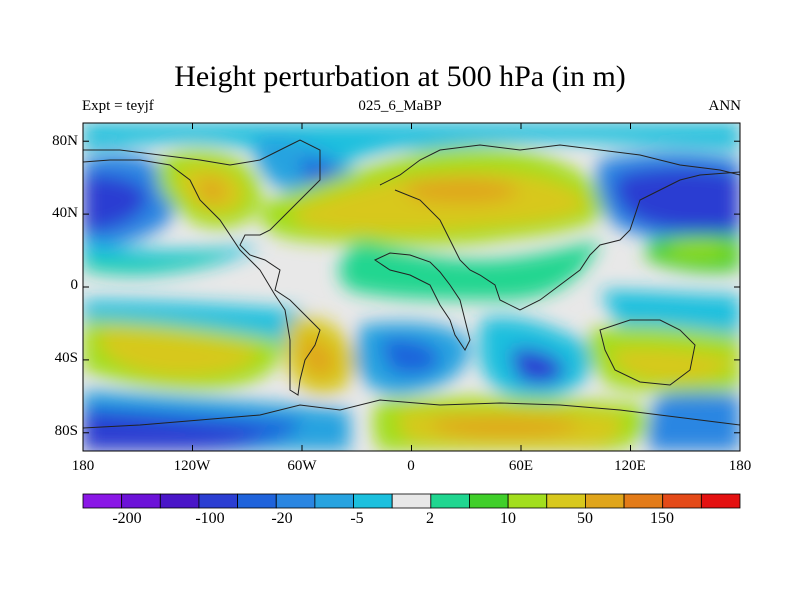  Describe the element at coordinates (585, 518) in the screenshot. I see `colorbar-label: 50` at that location.